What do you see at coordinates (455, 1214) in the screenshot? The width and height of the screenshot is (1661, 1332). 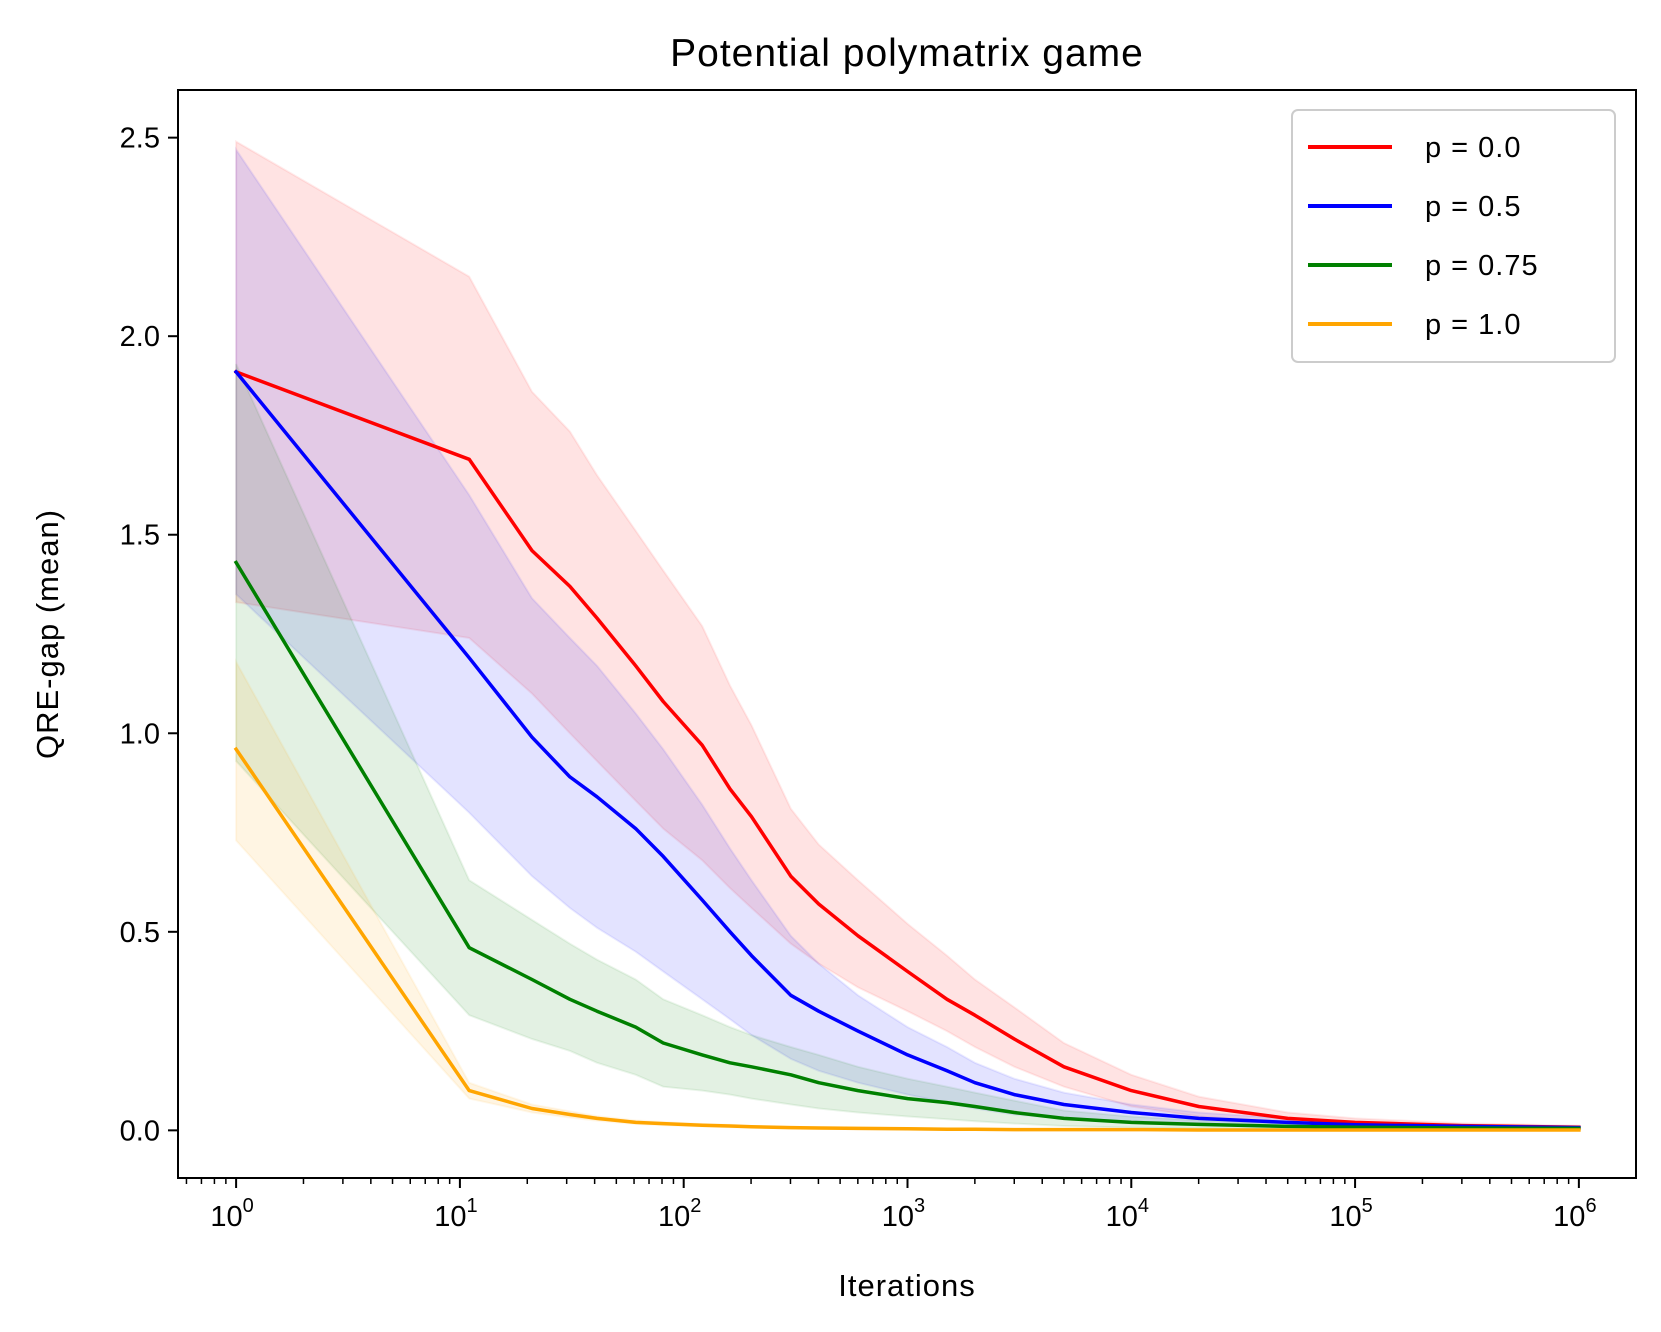 I see `x-tick-label: 10¹` at bounding box center [455, 1214].